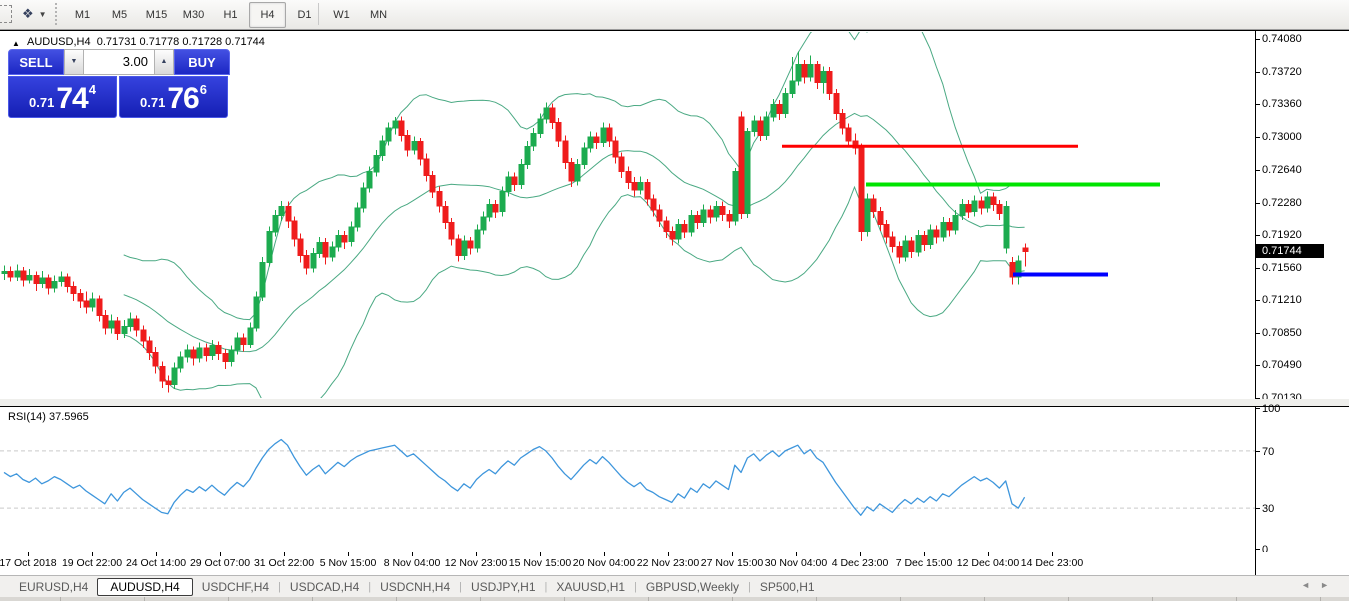  Describe the element at coordinates (62, 97) in the screenshot. I see `sell-price-panel: 0.71 74 4` at that location.